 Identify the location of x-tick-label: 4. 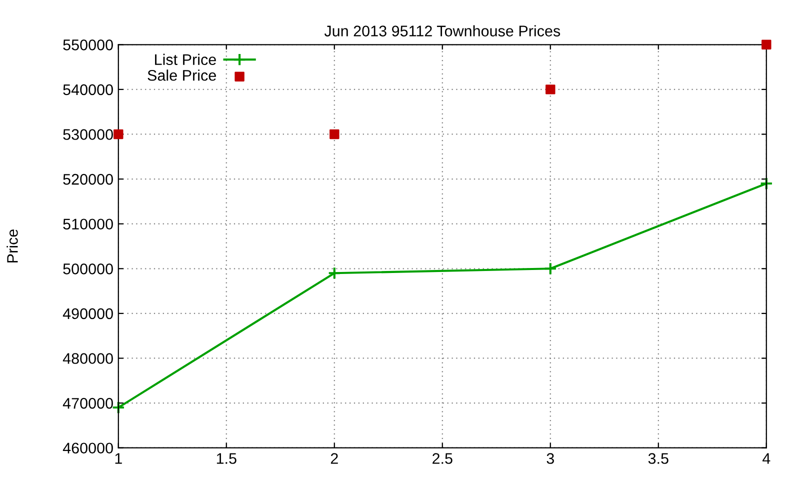
(766, 458).